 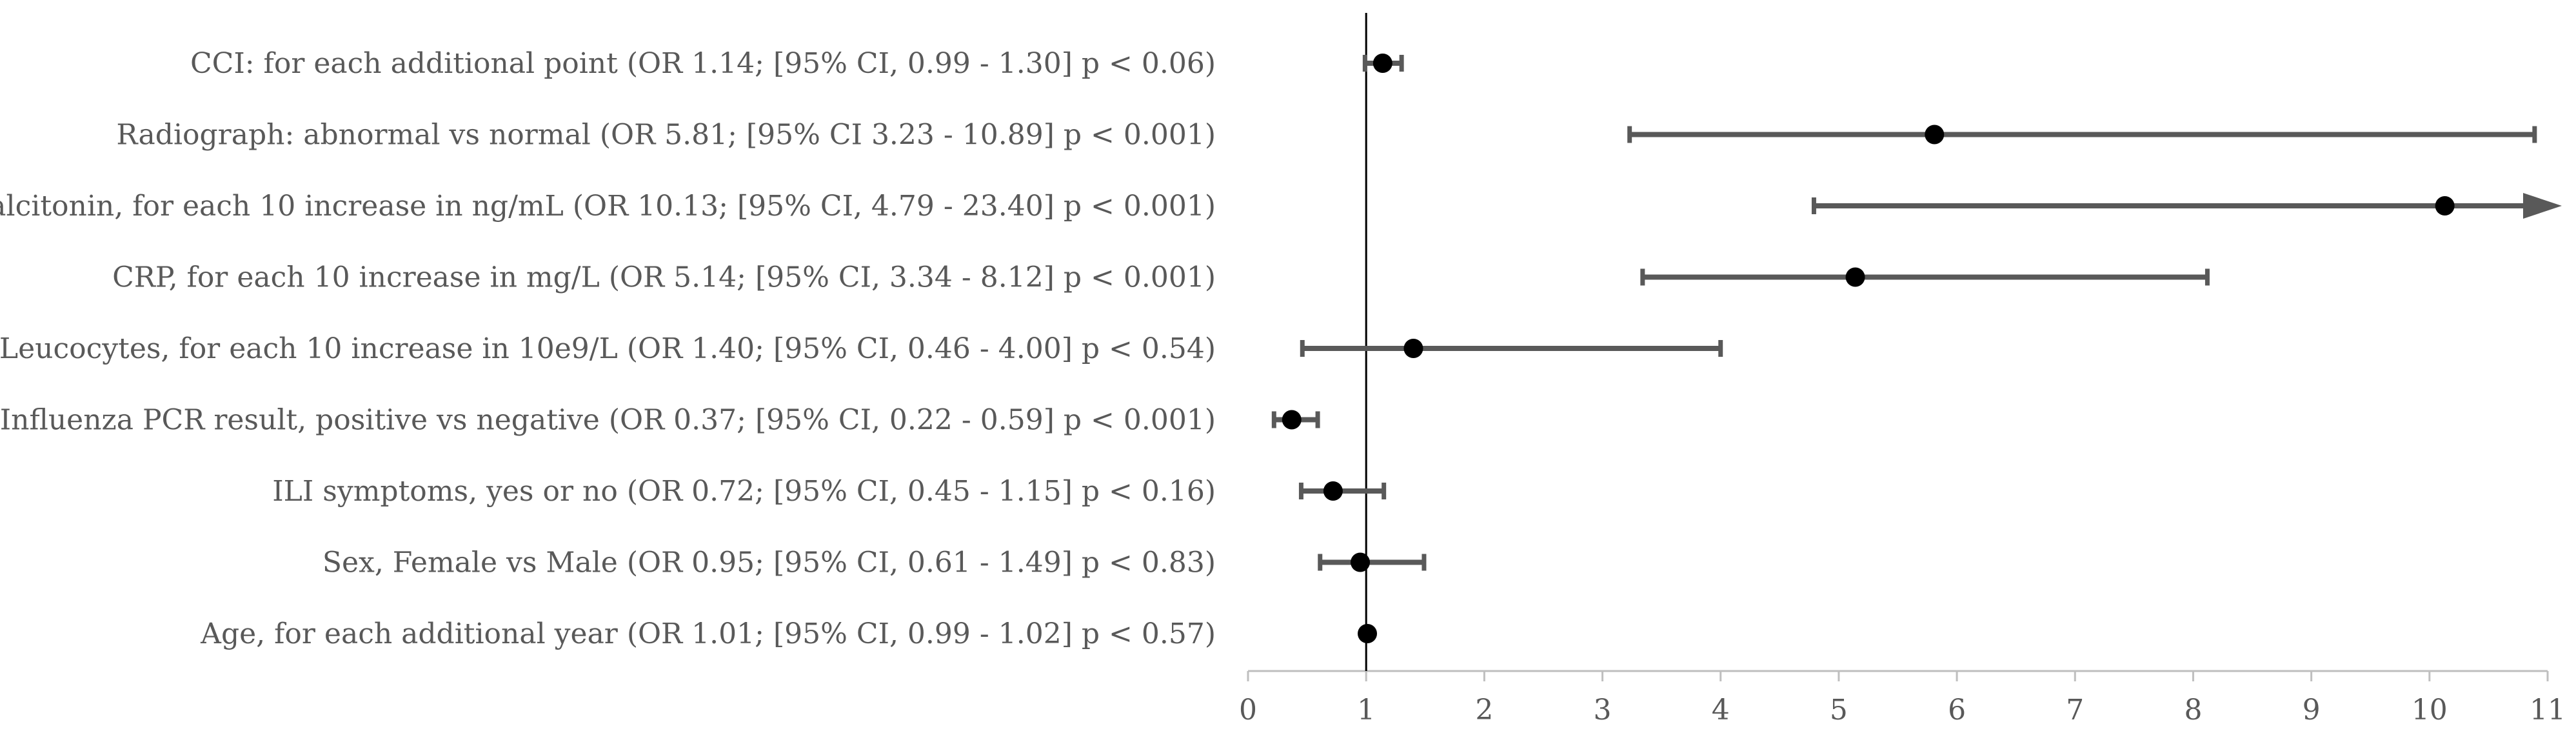 What do you see at coordinates (1366, 710) in the screenshot?
I see `x-tick-label: 1` at bounding box center [1366, 710].